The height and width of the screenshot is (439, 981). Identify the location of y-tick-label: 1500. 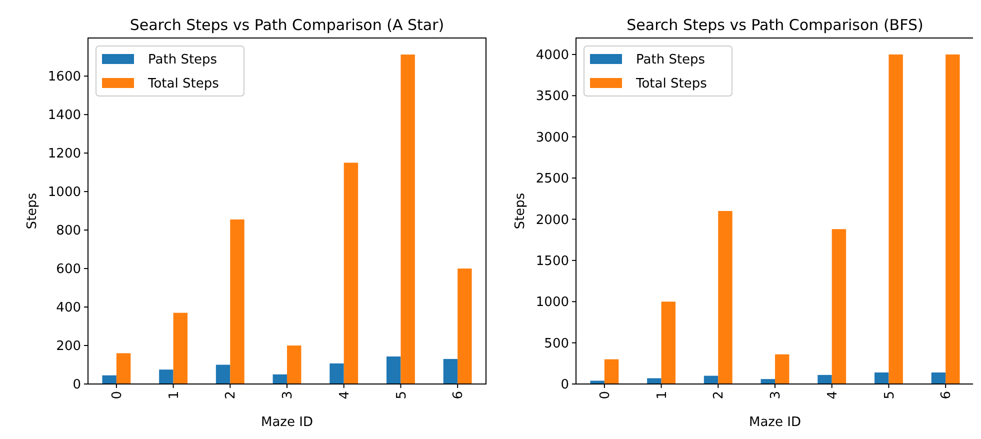
(552, 261).